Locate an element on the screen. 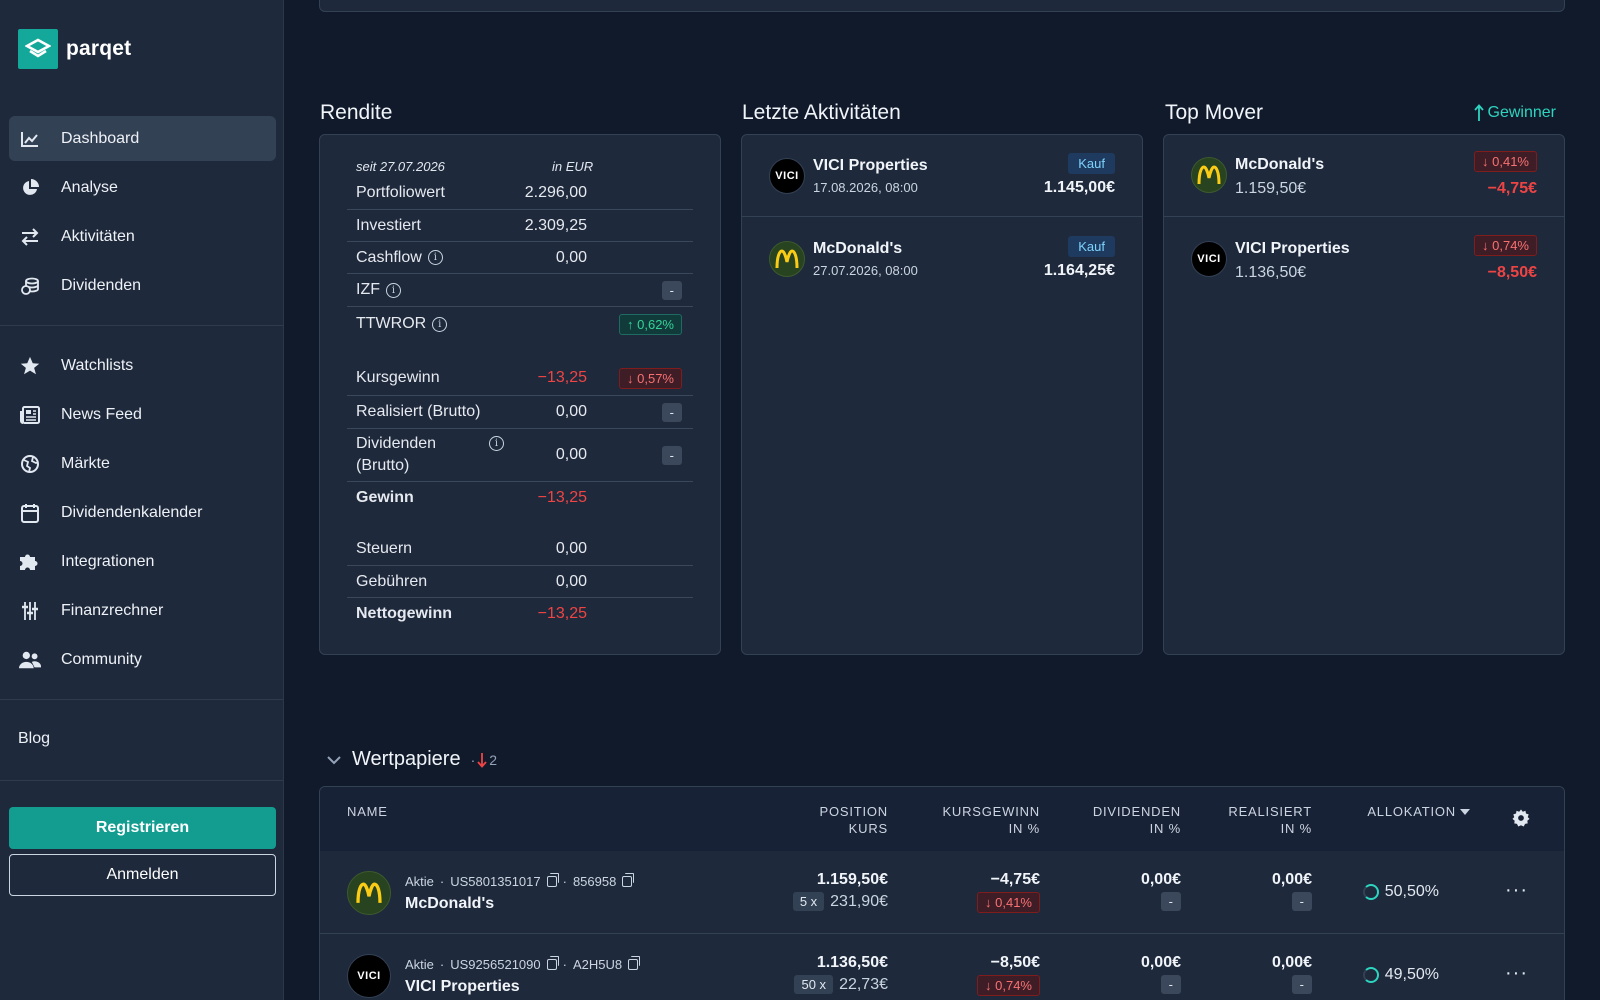 This screenshot has height=1000, width=1600. nav-item-news-feed: News Feed is located at coordinates (142, 414).